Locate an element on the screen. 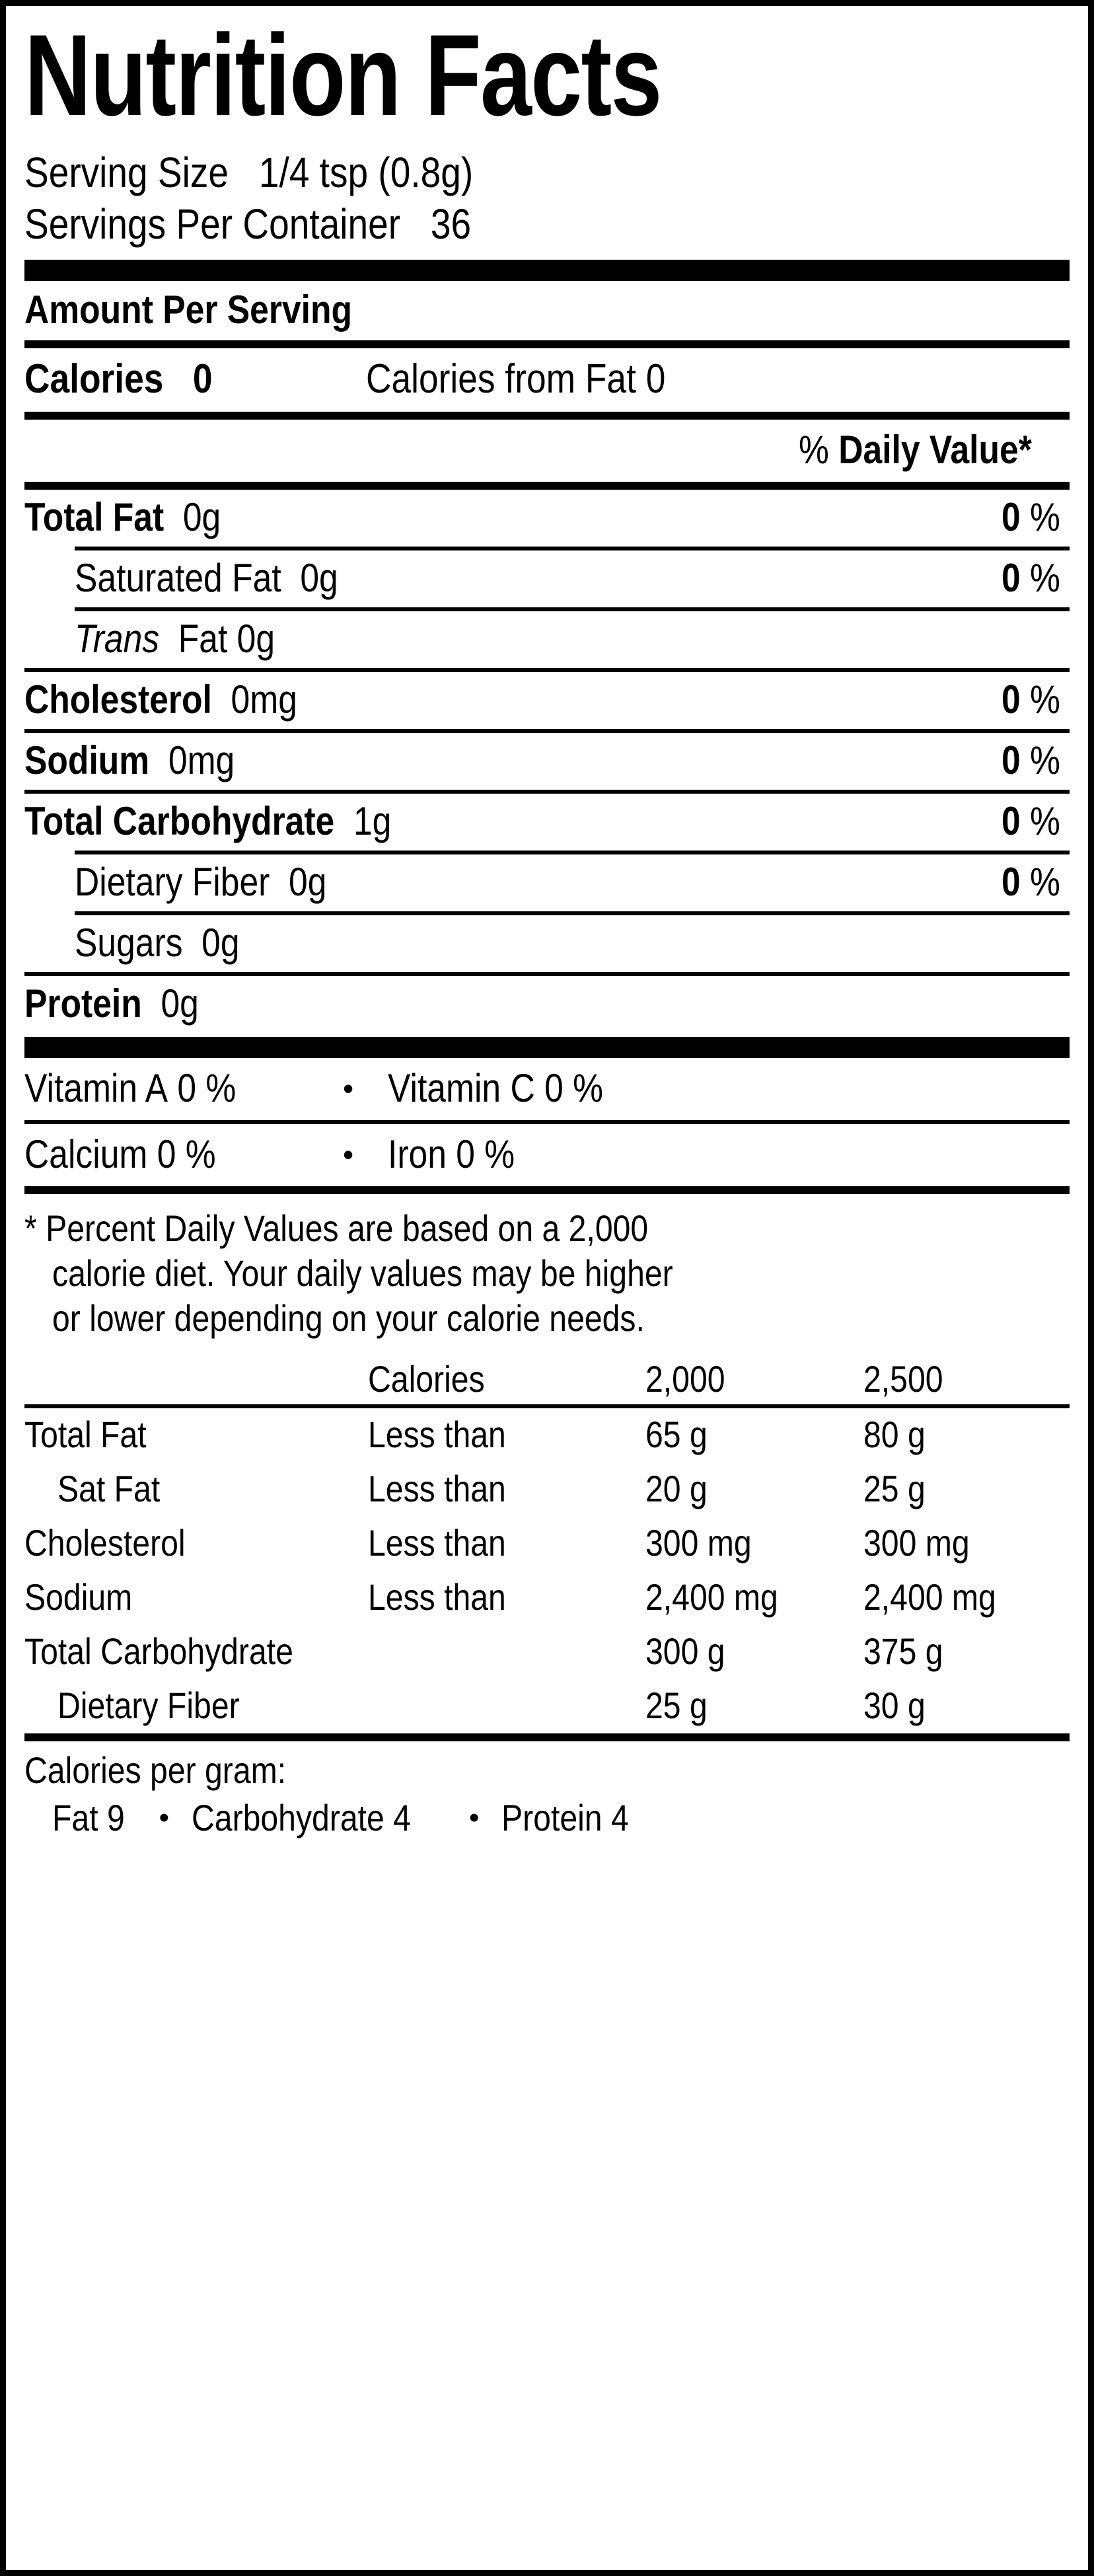  dv-table-row: Cholesterol Less than 300 mg 300 mg is located at coordinates (547, 1544).